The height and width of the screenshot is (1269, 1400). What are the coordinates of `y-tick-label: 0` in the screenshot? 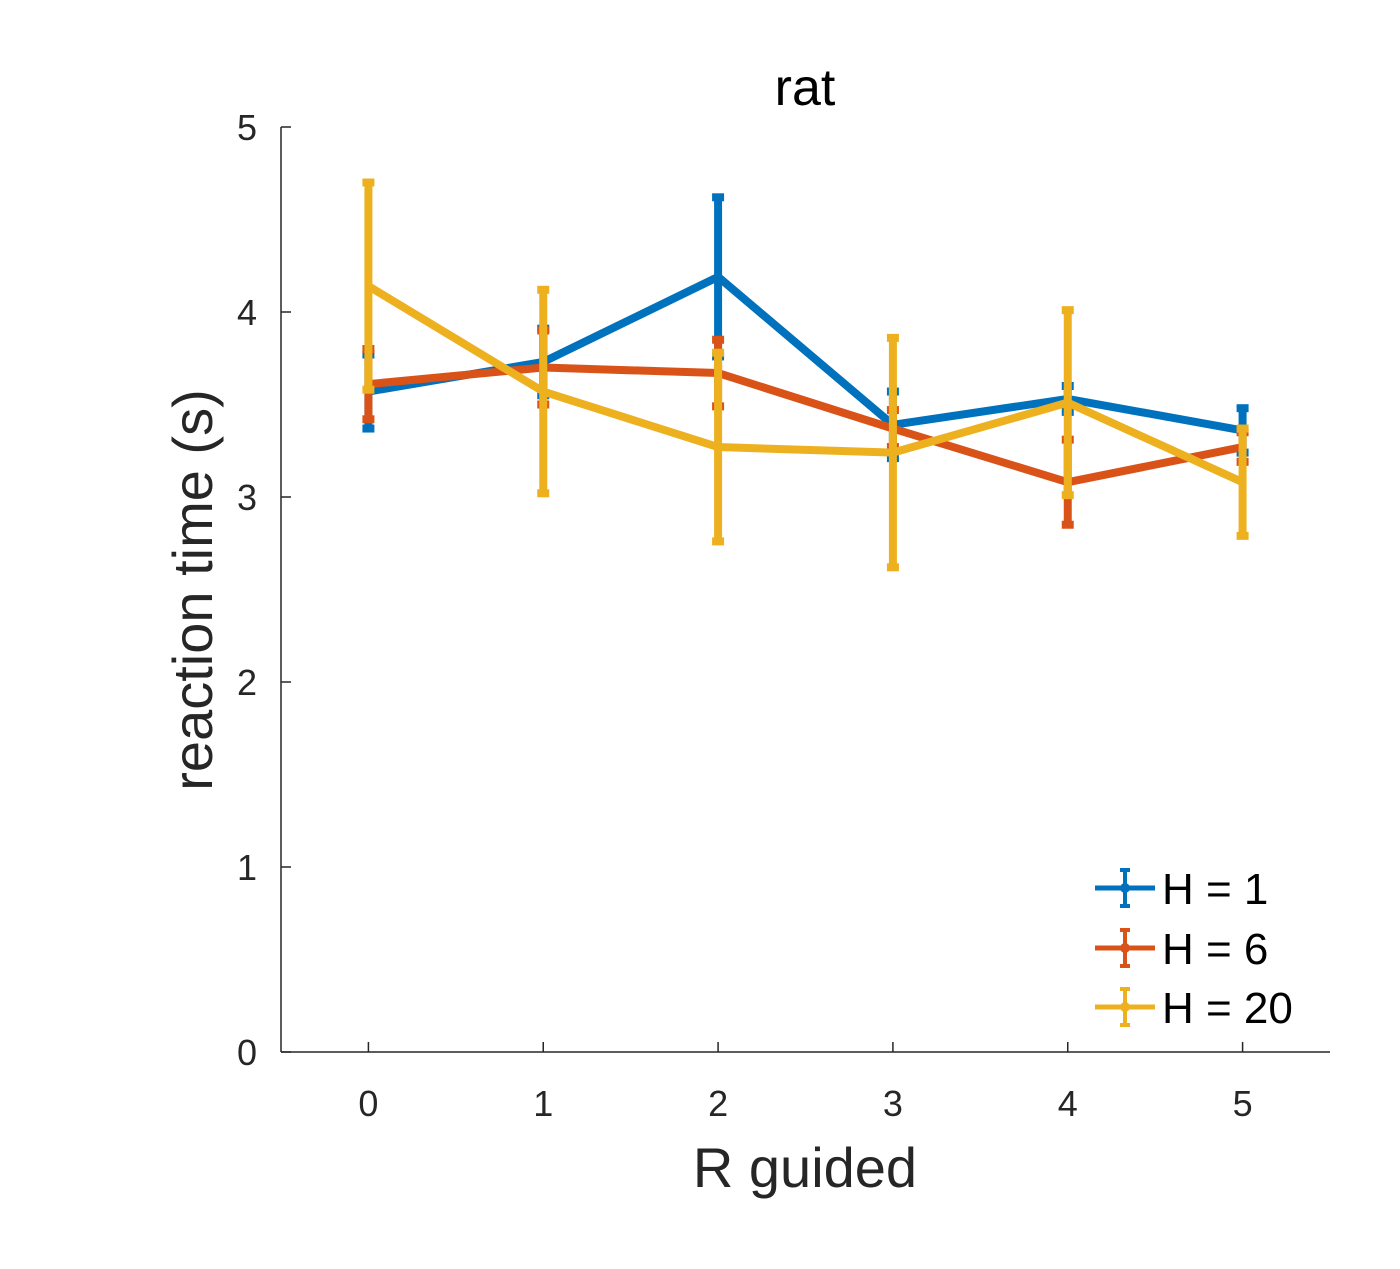 It's located at (247, 1052).